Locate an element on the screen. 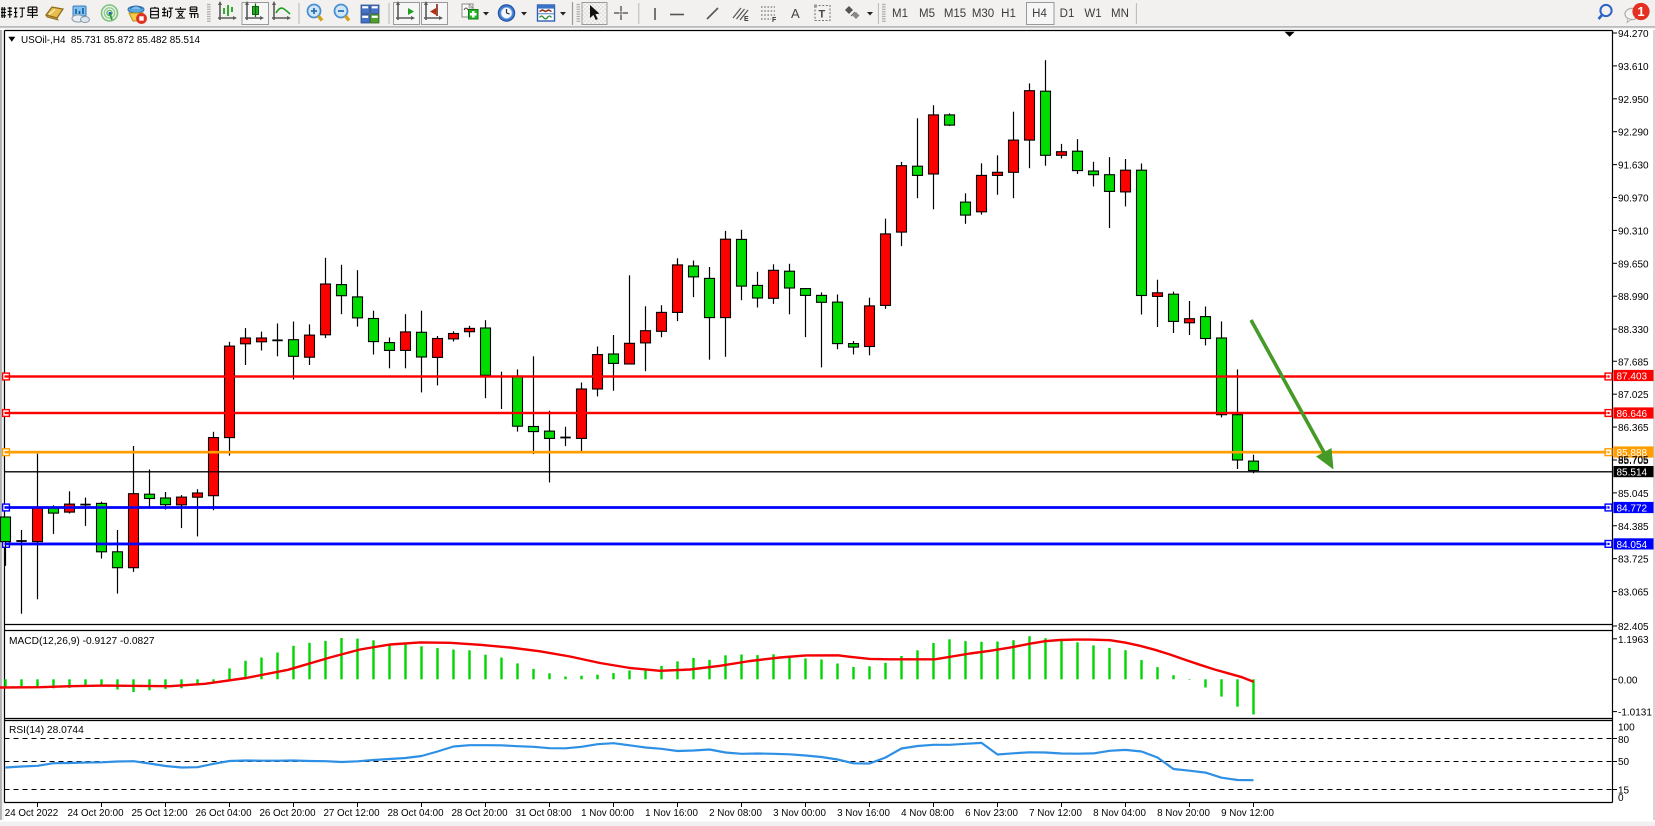 Image resolution: width=1655 pixels, height=826 pixels. svg-text: 50 is located at coordinates (1624, 762).